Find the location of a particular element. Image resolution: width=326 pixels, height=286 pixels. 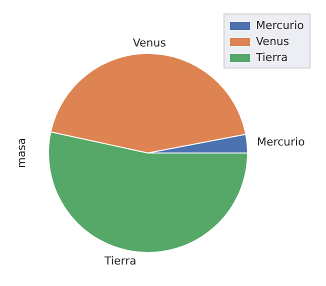

legend-label: Tierra is located at coordinates (271, 57).